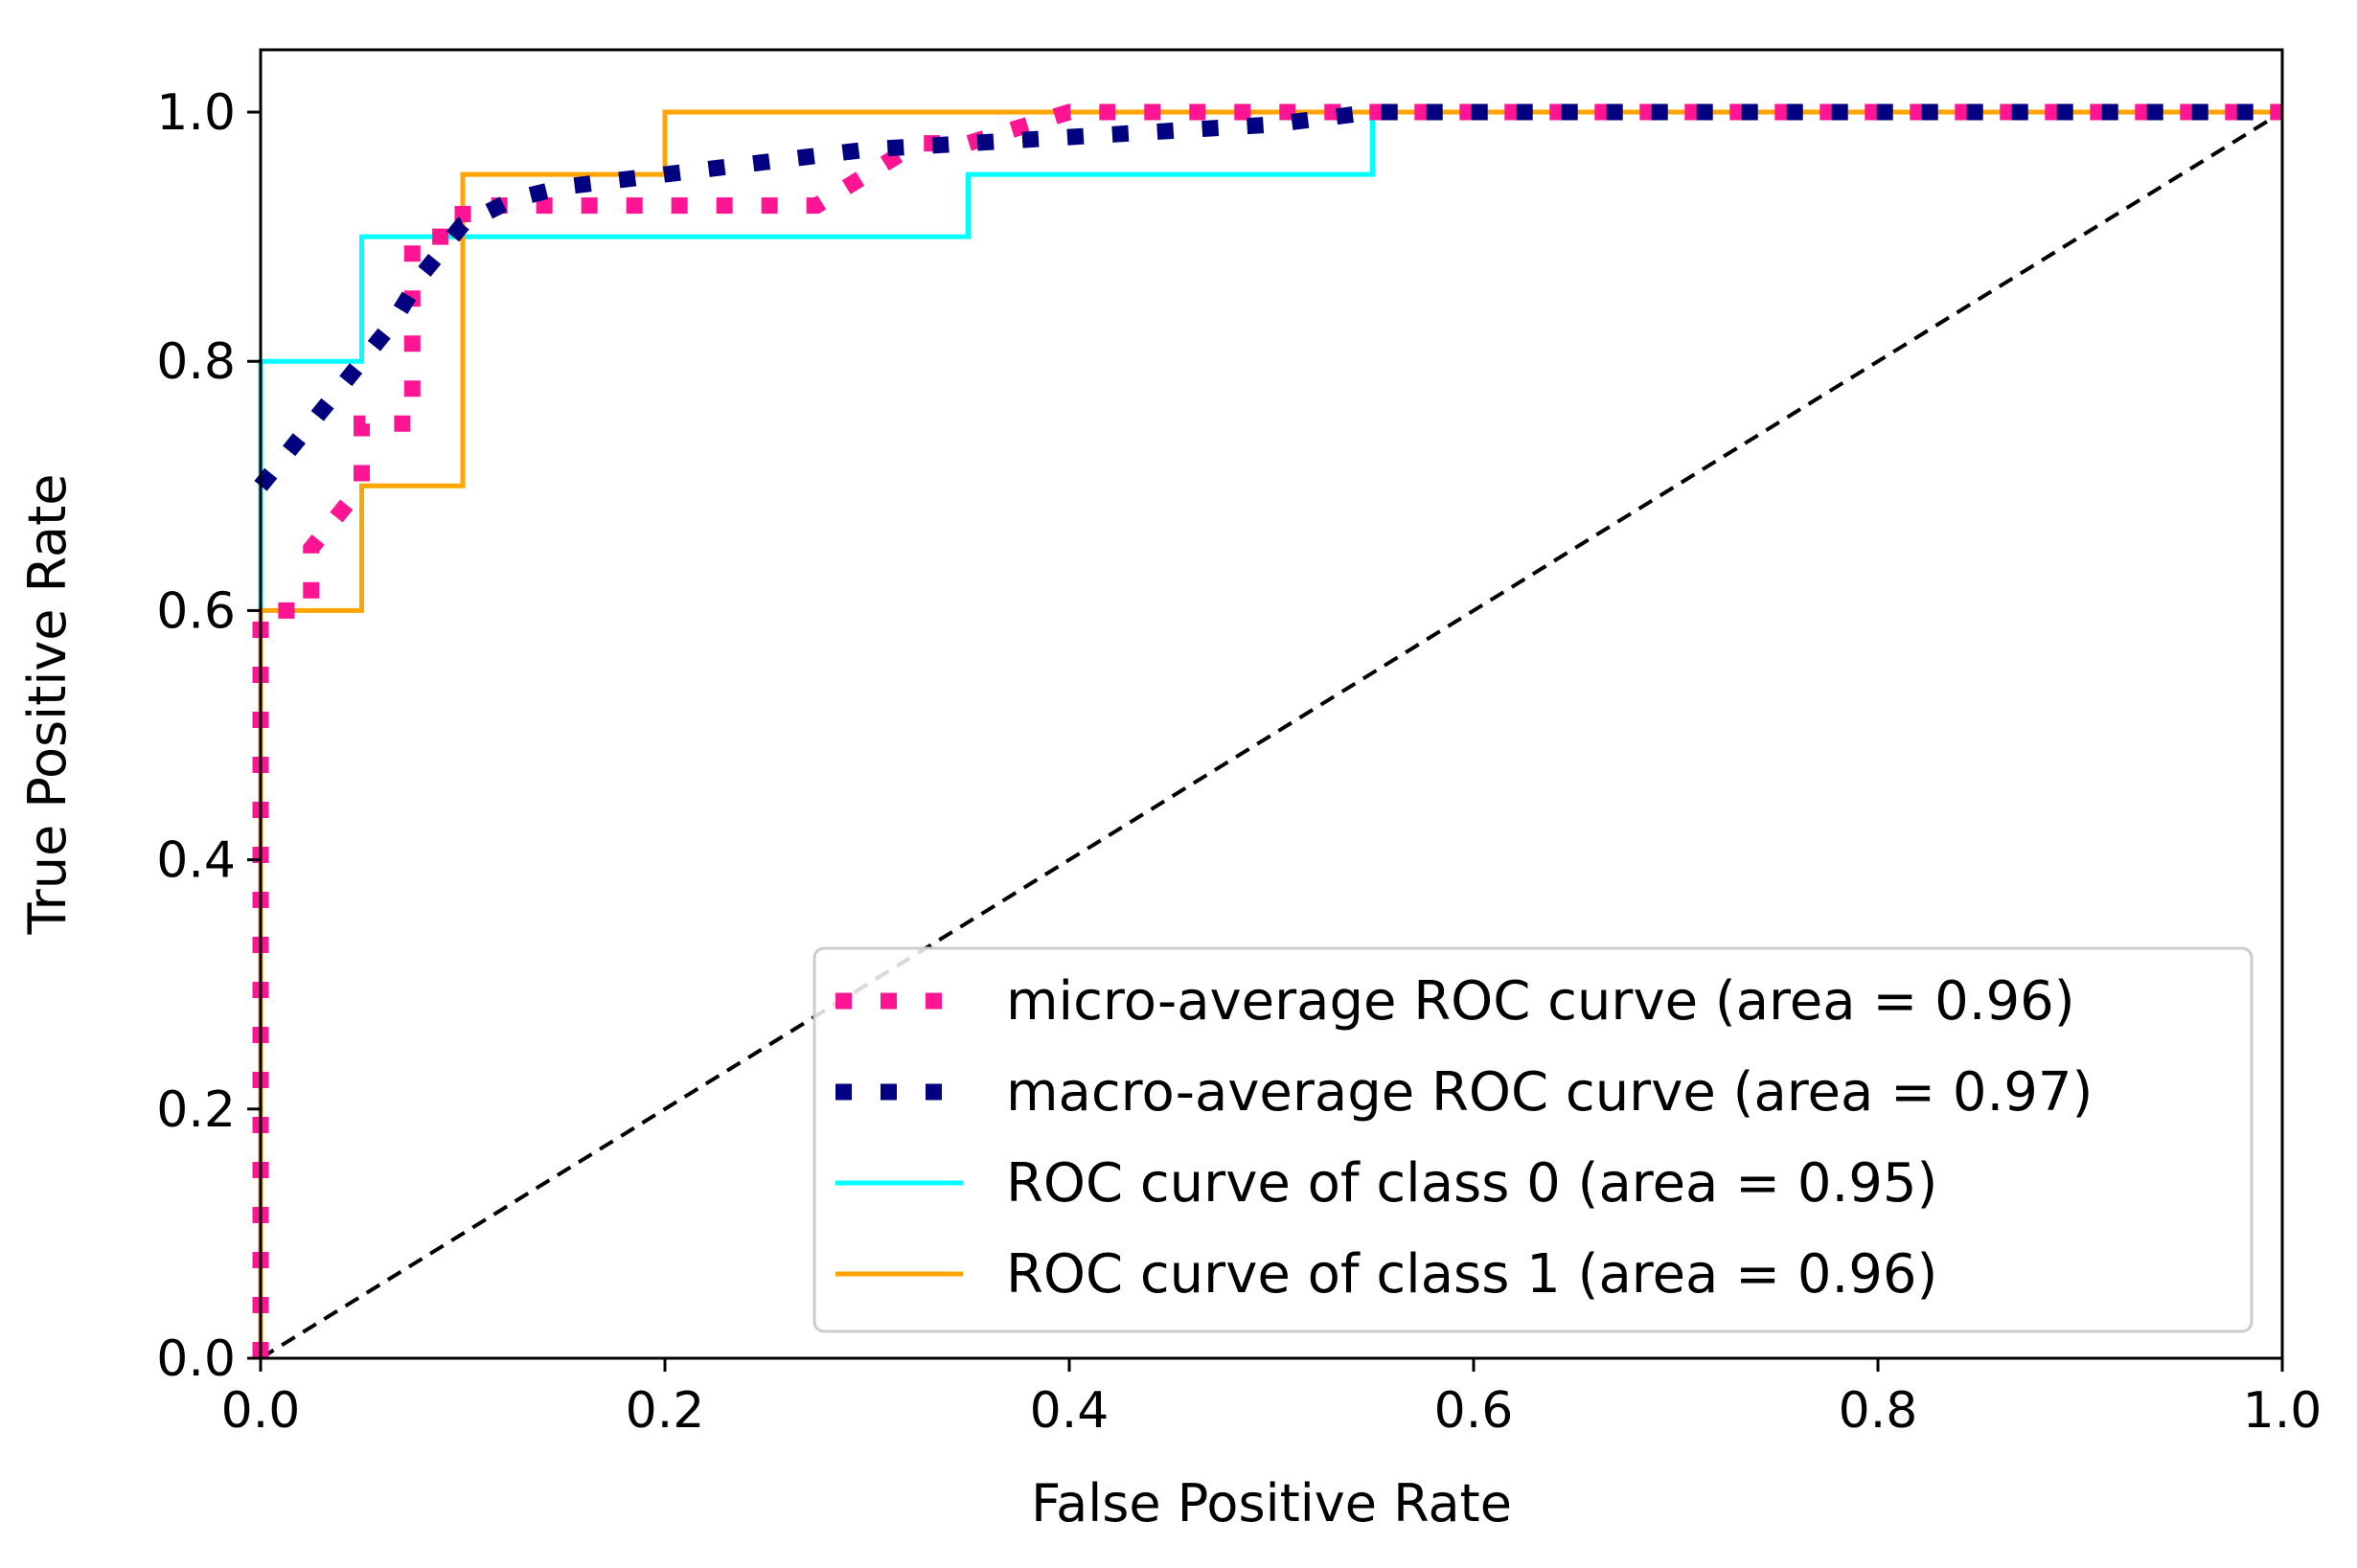  What do you see at coordinates (1549, 1092) in the screenshot?
I see `legend-label-1: macro-average ROC curve (area = 0.97)` at bounding box center [1549, 1092].